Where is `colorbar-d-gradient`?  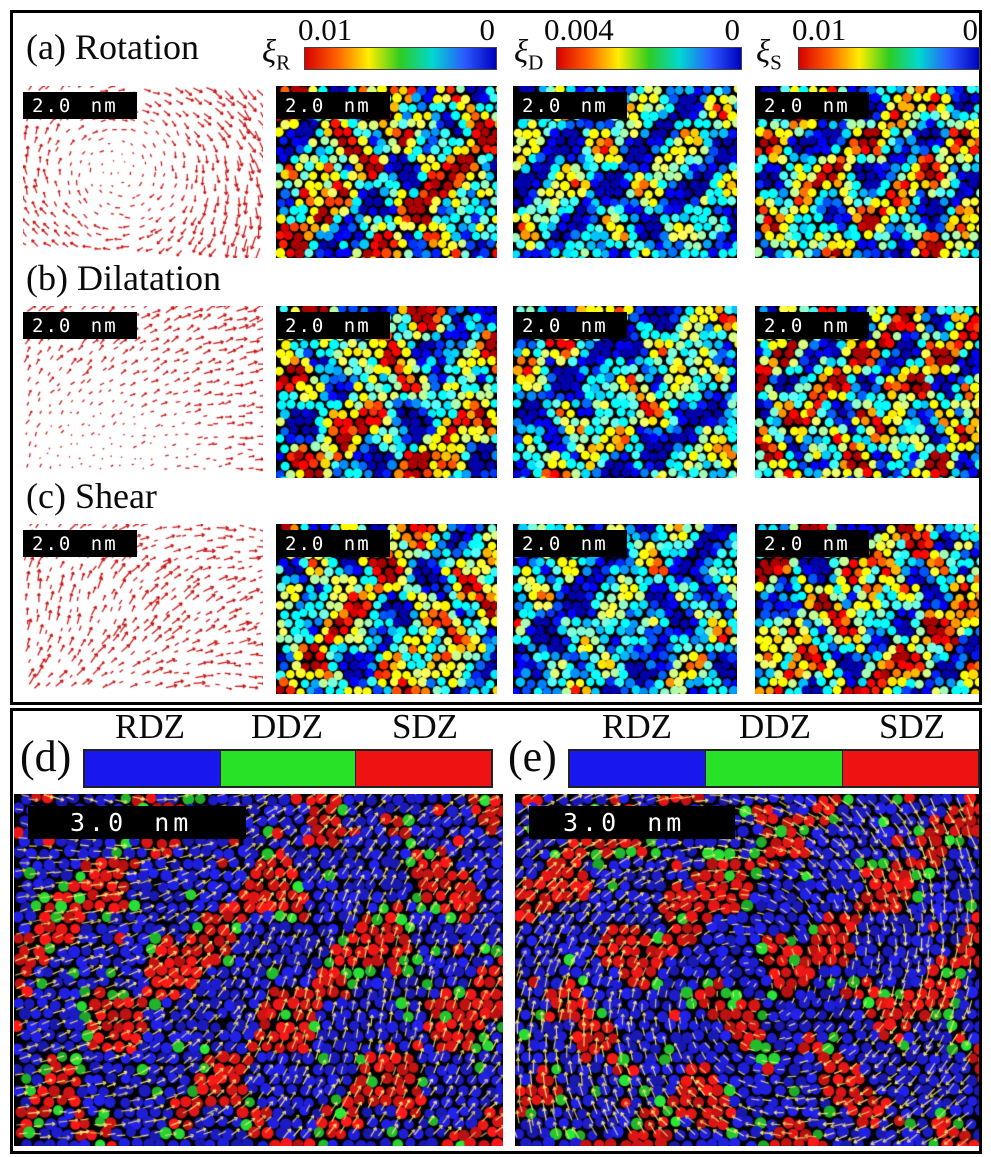 colorbar-d-gradient is located at coordinates (649, 58).